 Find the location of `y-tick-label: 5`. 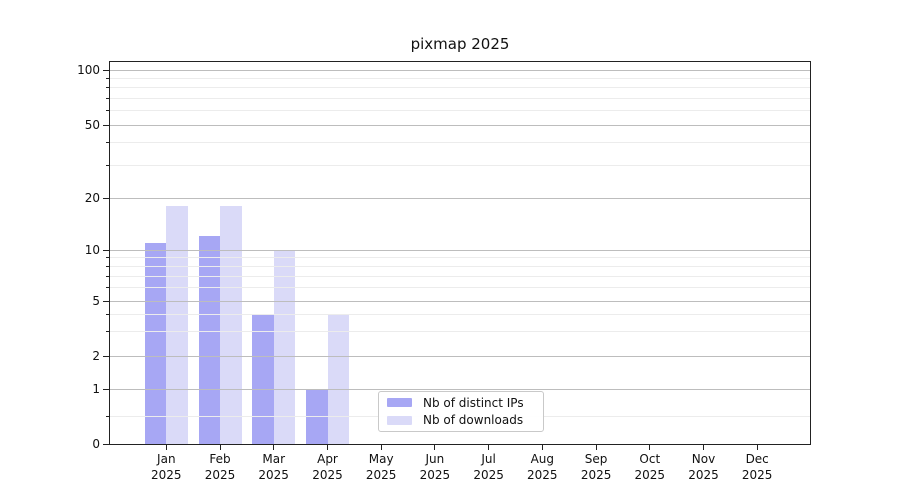

y-tick-label: 5 is located at coordinates (96, 301).